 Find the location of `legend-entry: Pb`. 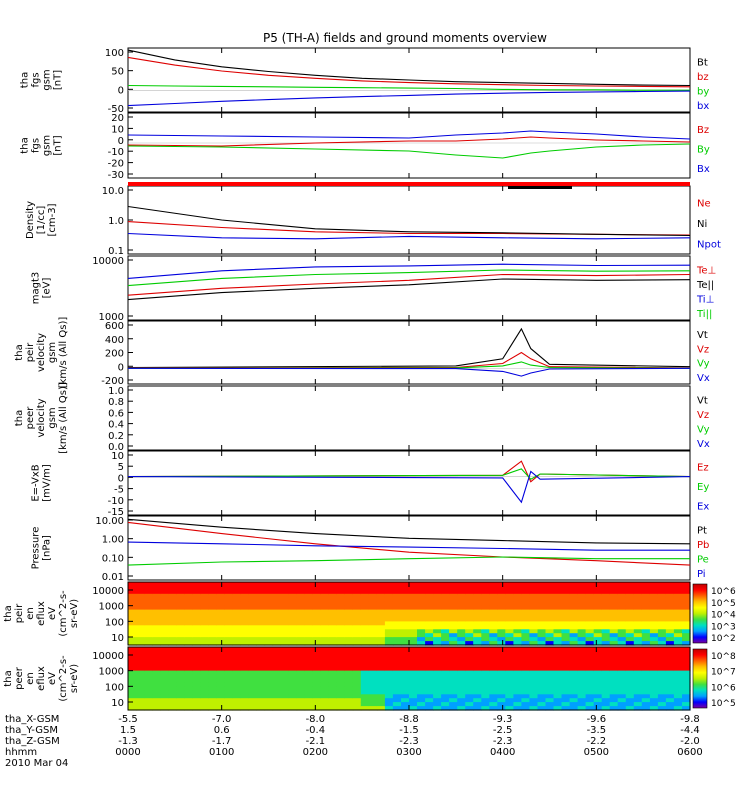

legend-entry: Pb is located at coordinates (703, 545).